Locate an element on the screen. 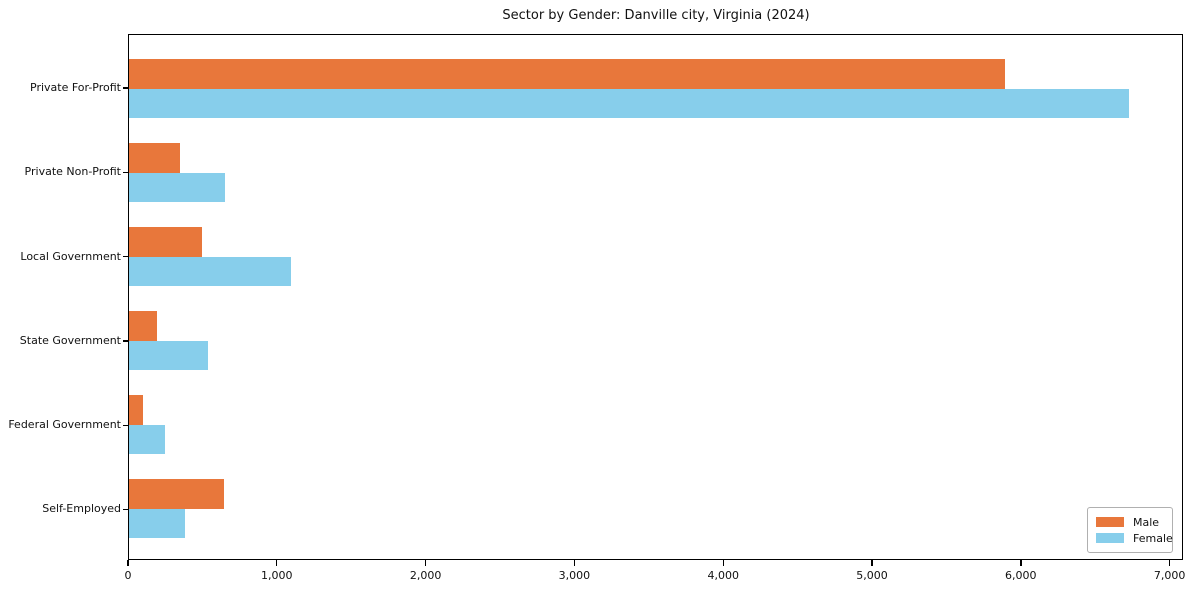 This screenshot has height=600, width=1200. x-label: 6,000 is located at coordinates (1021, 575).